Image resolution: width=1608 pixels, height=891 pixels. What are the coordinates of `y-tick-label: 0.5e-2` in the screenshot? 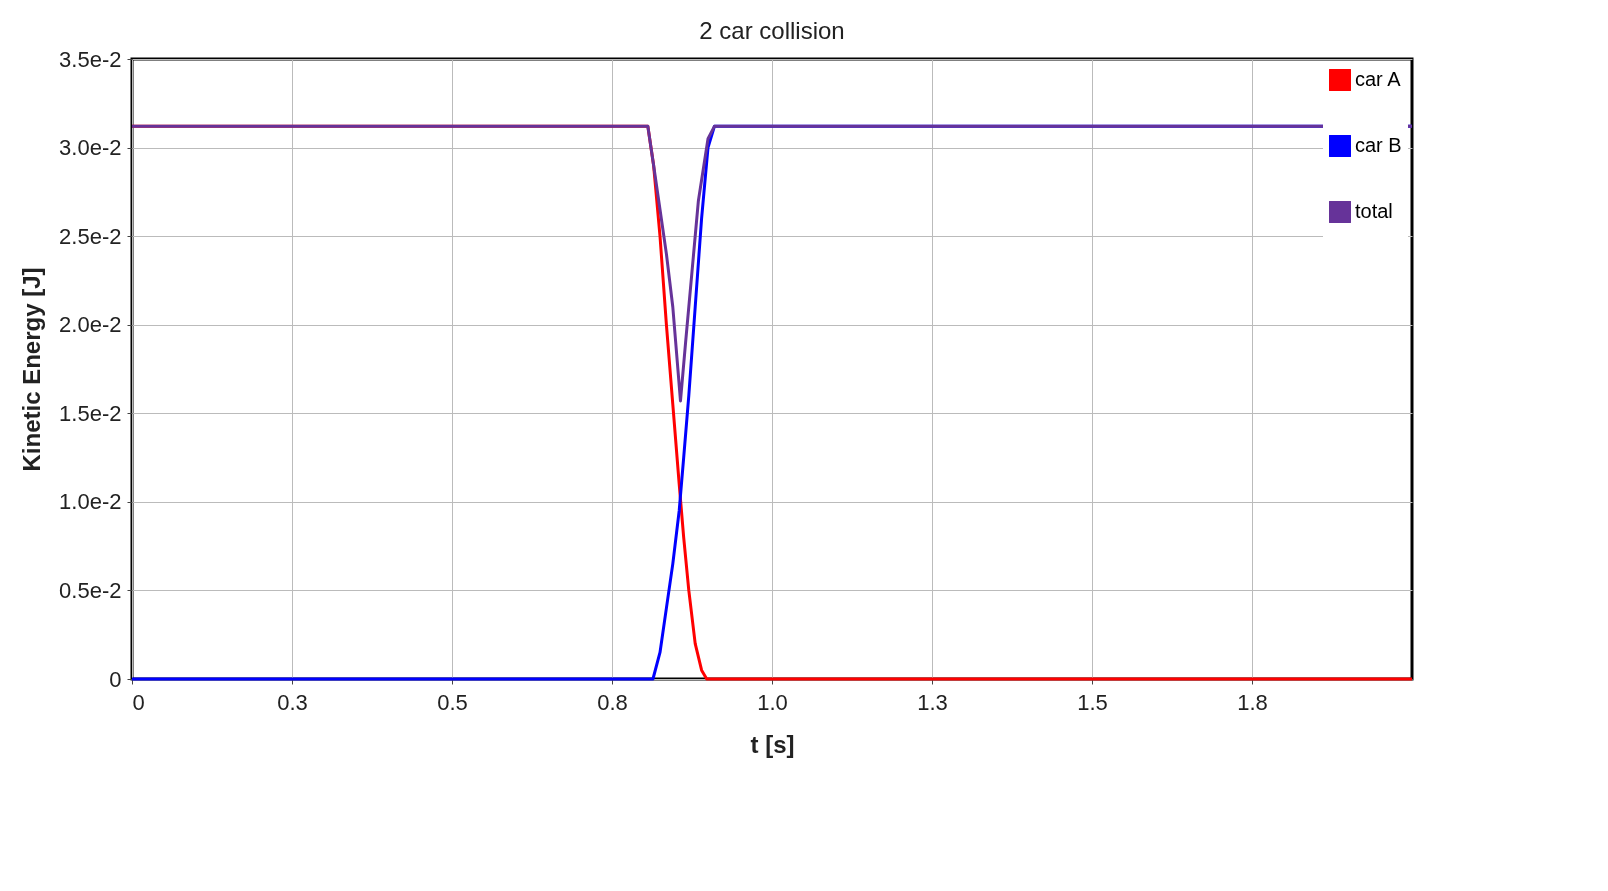 It's located at (90, 590).